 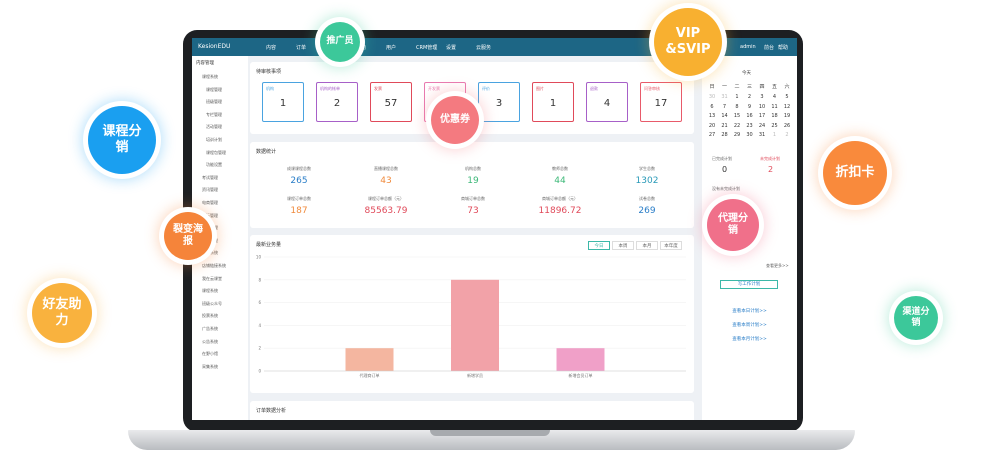 I want to click on plan-link: 查看本日计划>>, so click(x=749, y=311).